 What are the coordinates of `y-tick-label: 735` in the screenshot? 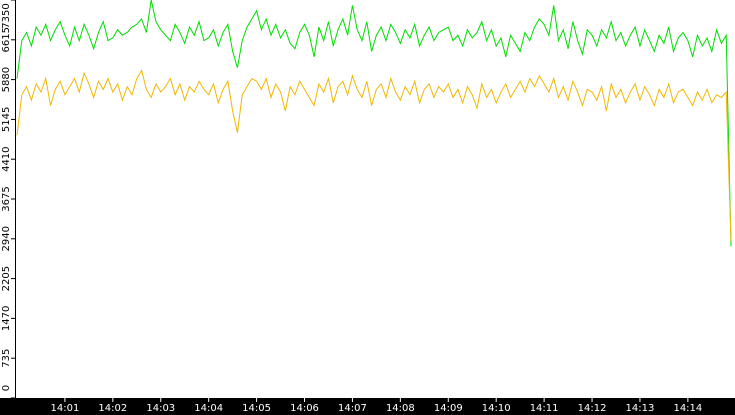 It's located at (6, 358).